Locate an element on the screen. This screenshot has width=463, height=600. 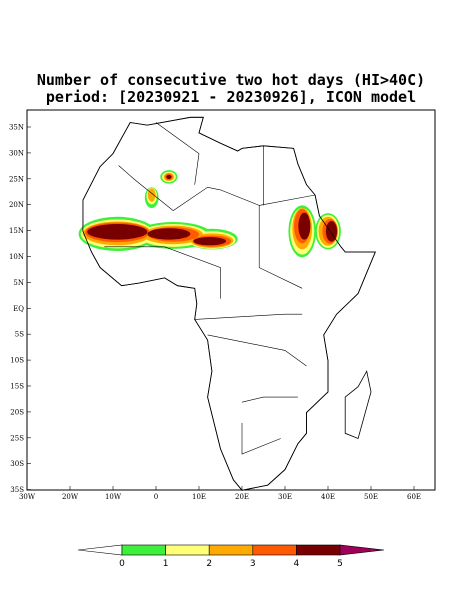
lat-label: 30N is located at coordinates (16, 153).